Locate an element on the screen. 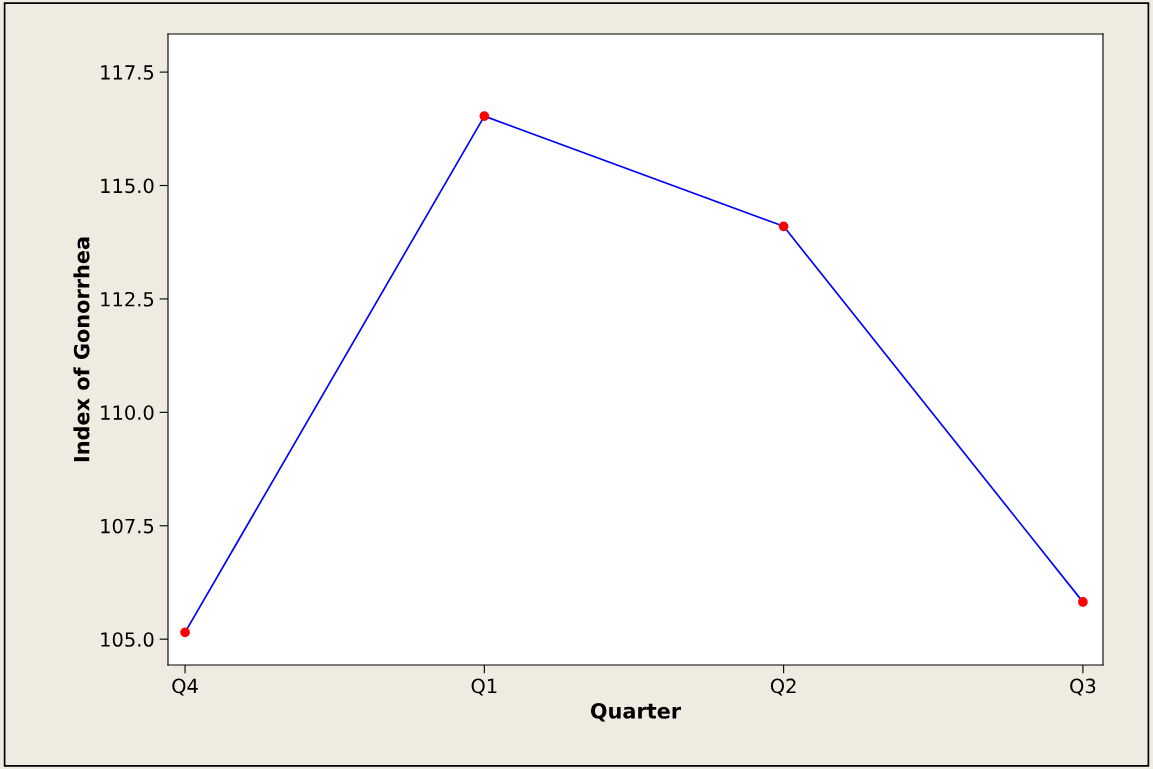 This screenshot has width=1153, height=769. x-tick-label: Q4 is located at coordinates (185, 687).